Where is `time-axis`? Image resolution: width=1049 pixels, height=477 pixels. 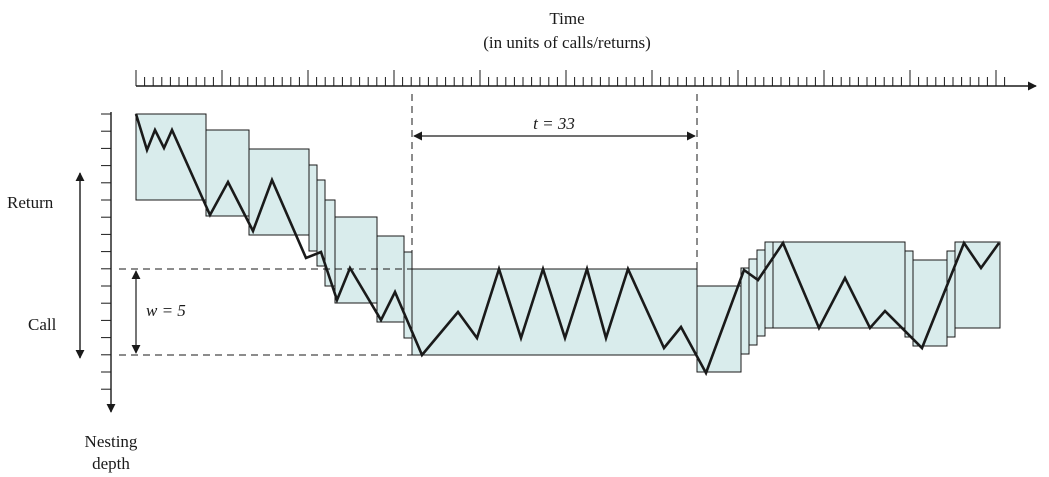
time-axis is located at coordinates (586, 80).